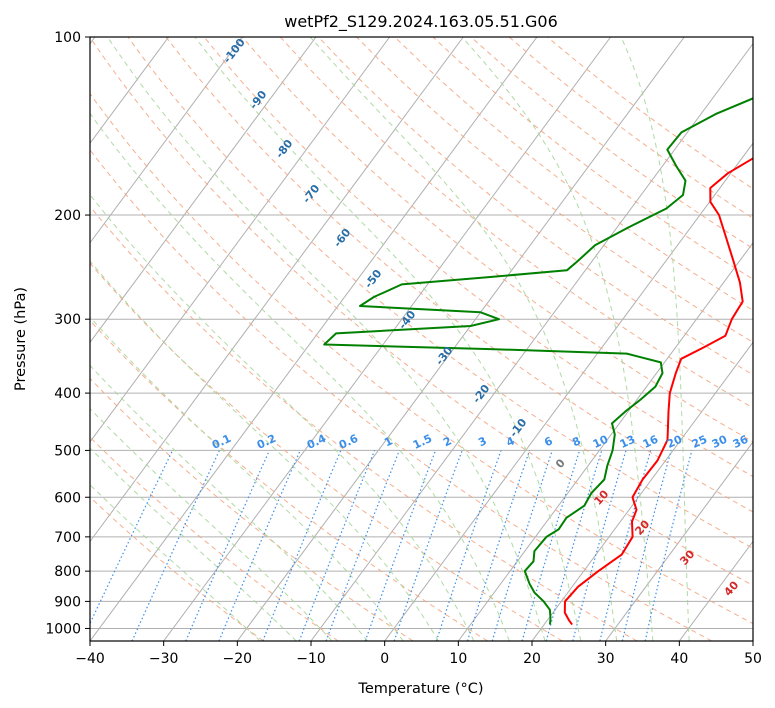  I want to click on mixing-ratio-label: 20, so click(675, 442).